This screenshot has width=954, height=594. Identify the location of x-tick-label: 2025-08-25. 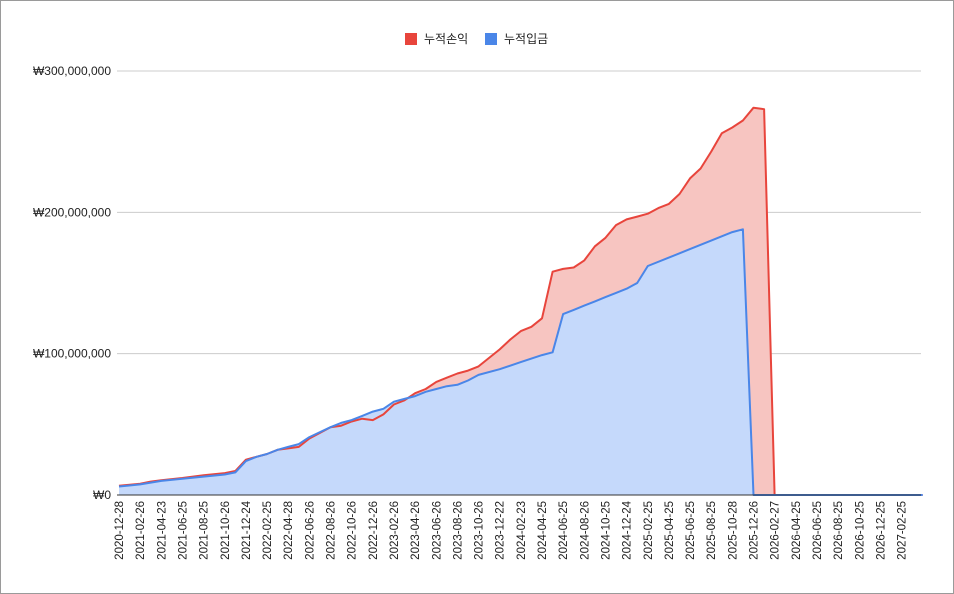
(712, 530).